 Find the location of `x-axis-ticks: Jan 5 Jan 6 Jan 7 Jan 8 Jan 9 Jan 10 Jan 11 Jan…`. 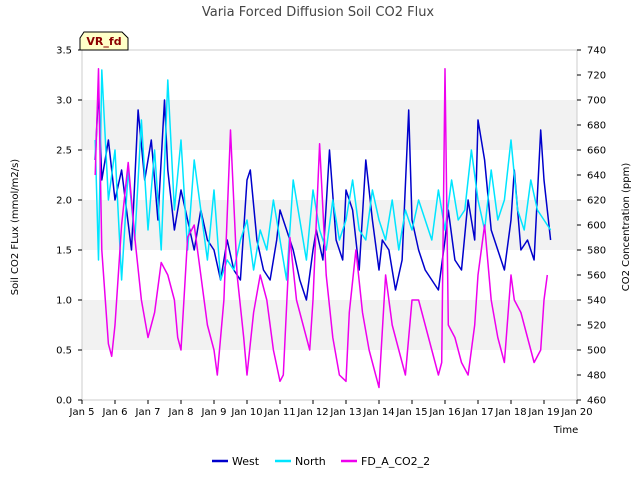

x-axis-ticks: Jan 5 Jan 6 Jan 7 Jan 8 Jan 9 Jan 10 Jan 11 Jan… is located at coordinates (331, 409).